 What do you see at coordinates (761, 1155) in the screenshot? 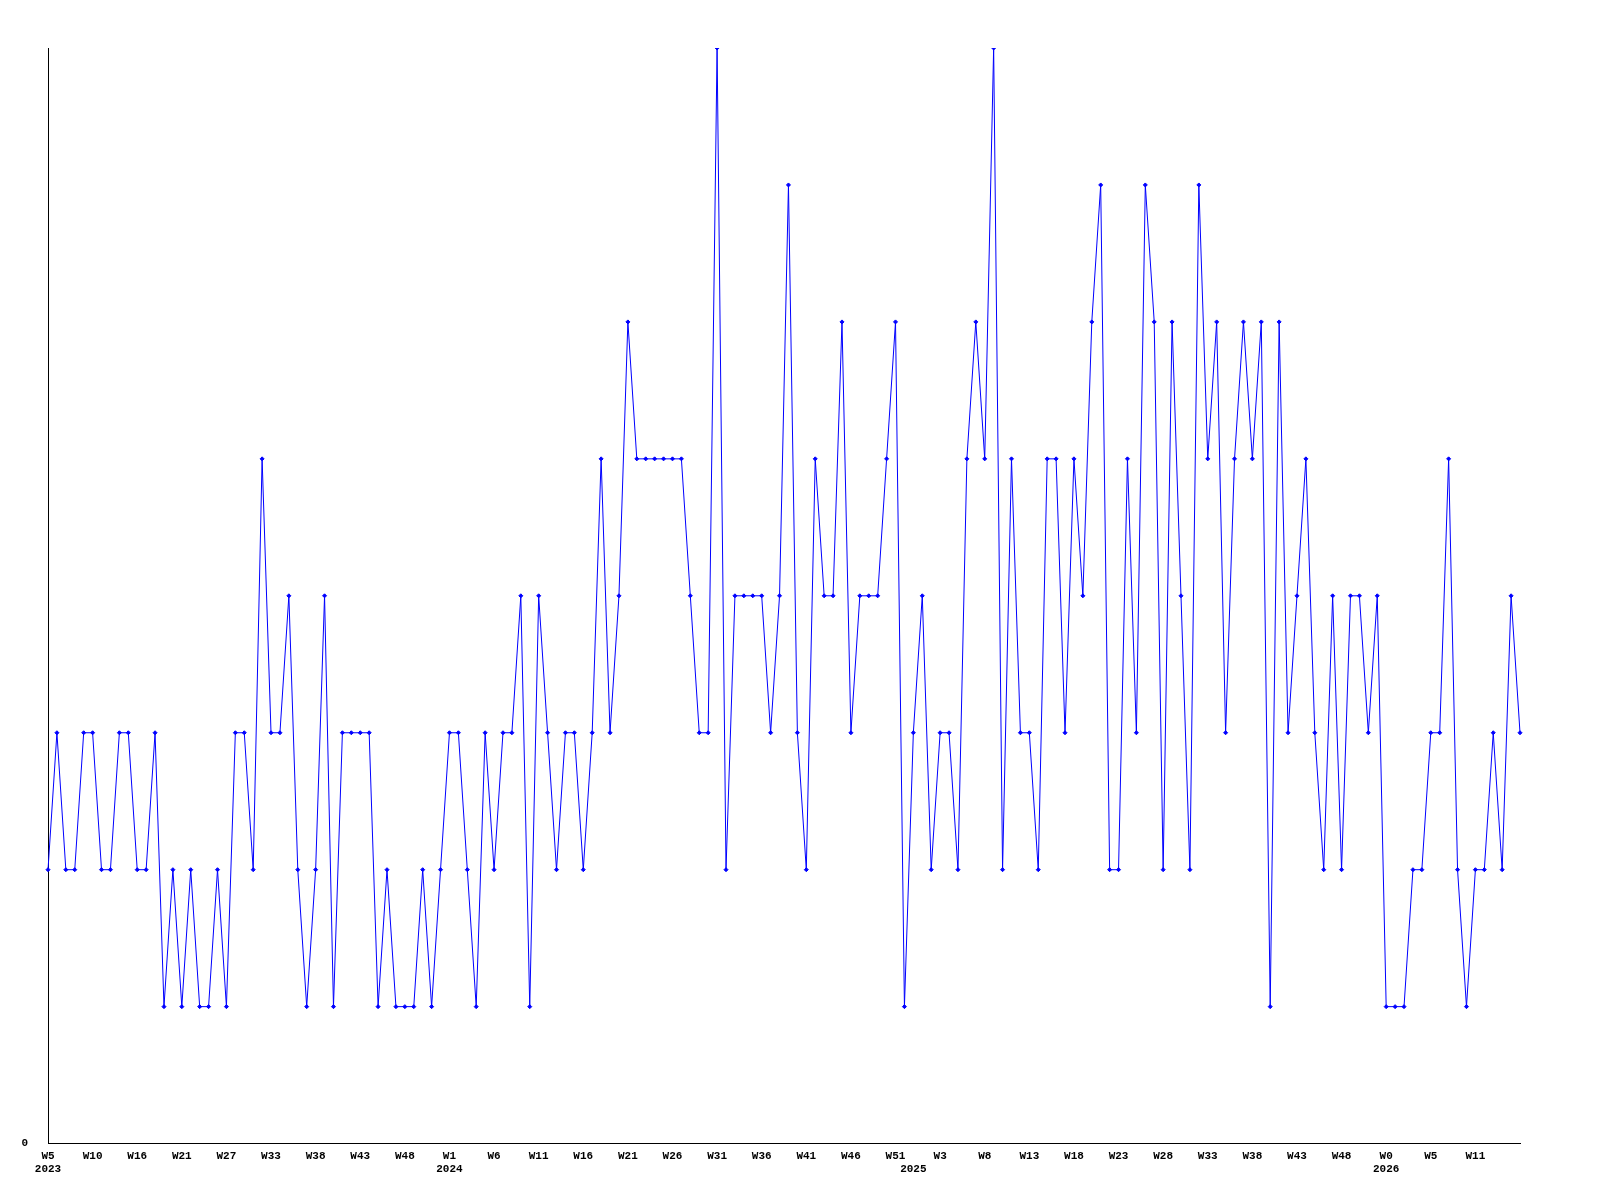
I see `x-tick-label: W36` at bounding box center [761, 1155].